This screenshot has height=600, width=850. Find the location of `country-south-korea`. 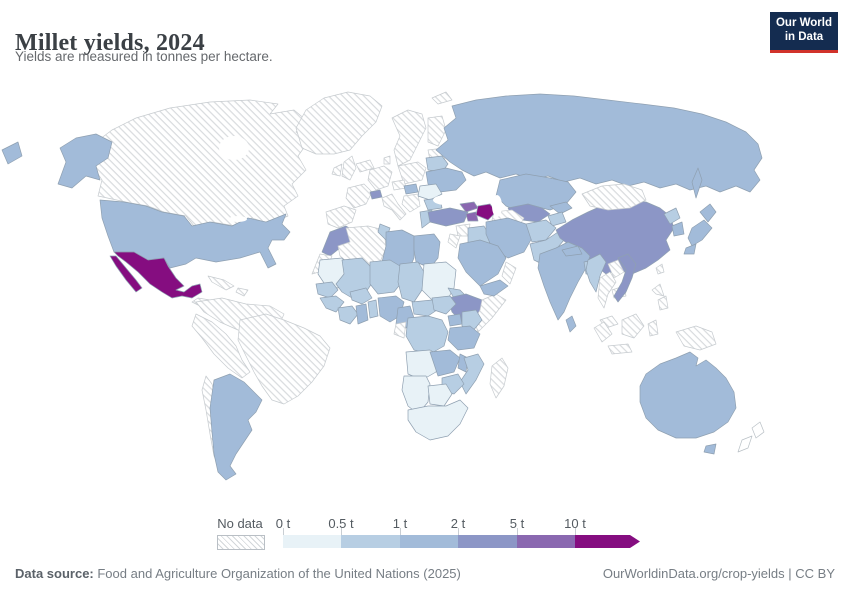

country-south-korea is located at coordinates (678, 229).